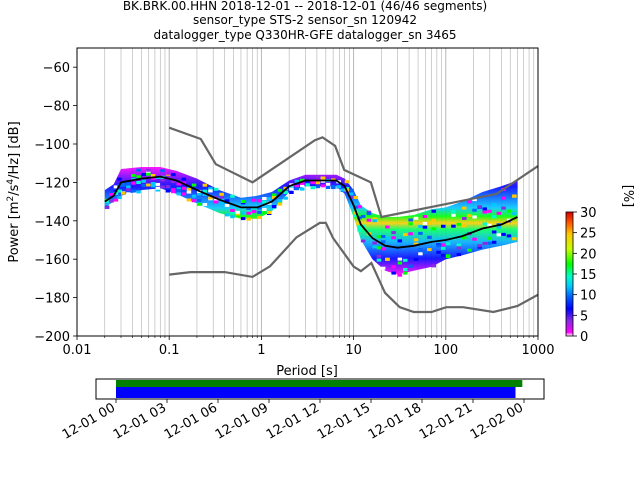  Describe the element at coordinates (588, 254) in the screenshot. I see `colorbar-tick-label: 20` at that location.